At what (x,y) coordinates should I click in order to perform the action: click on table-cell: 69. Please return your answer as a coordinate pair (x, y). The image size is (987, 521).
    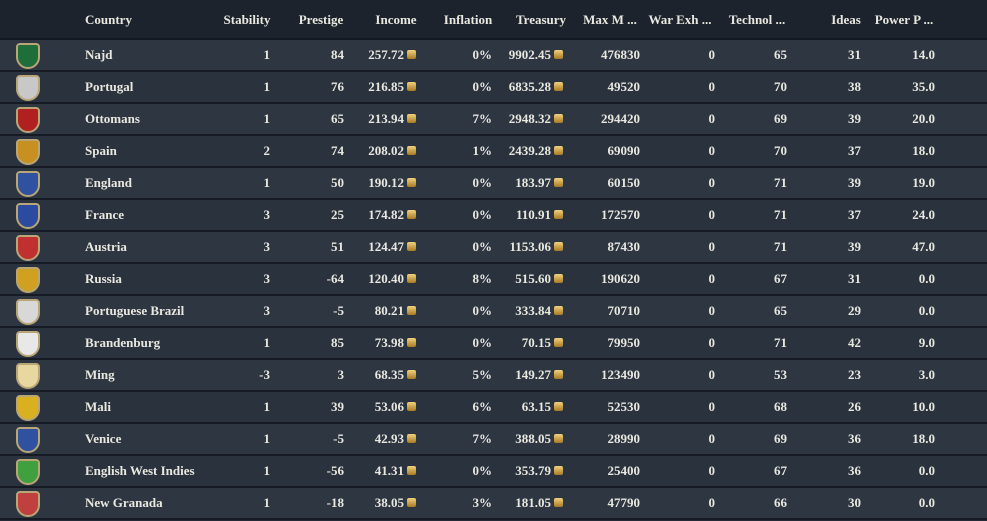
    Looking at the image, I should click on (780, 118).